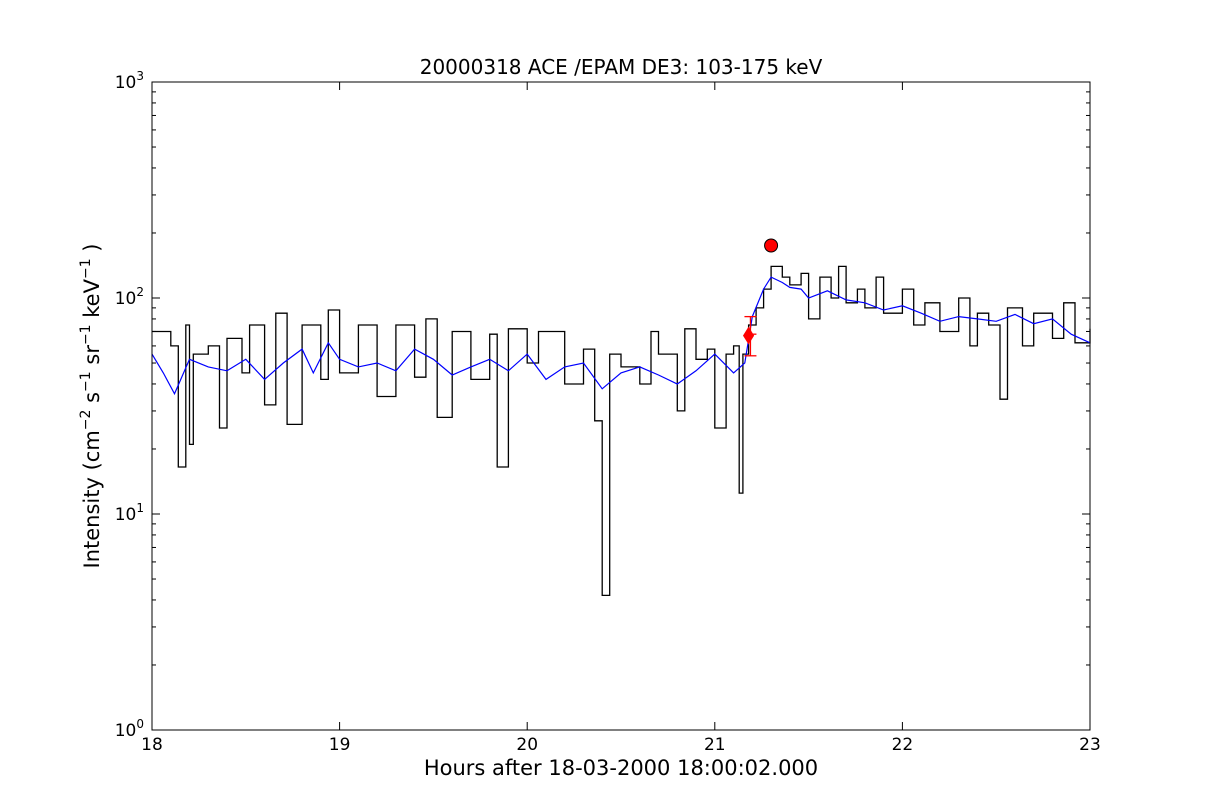  Describe the element at coordinates (527, 745) in the screenshot. I see `x-tick-label: 20` at that location.